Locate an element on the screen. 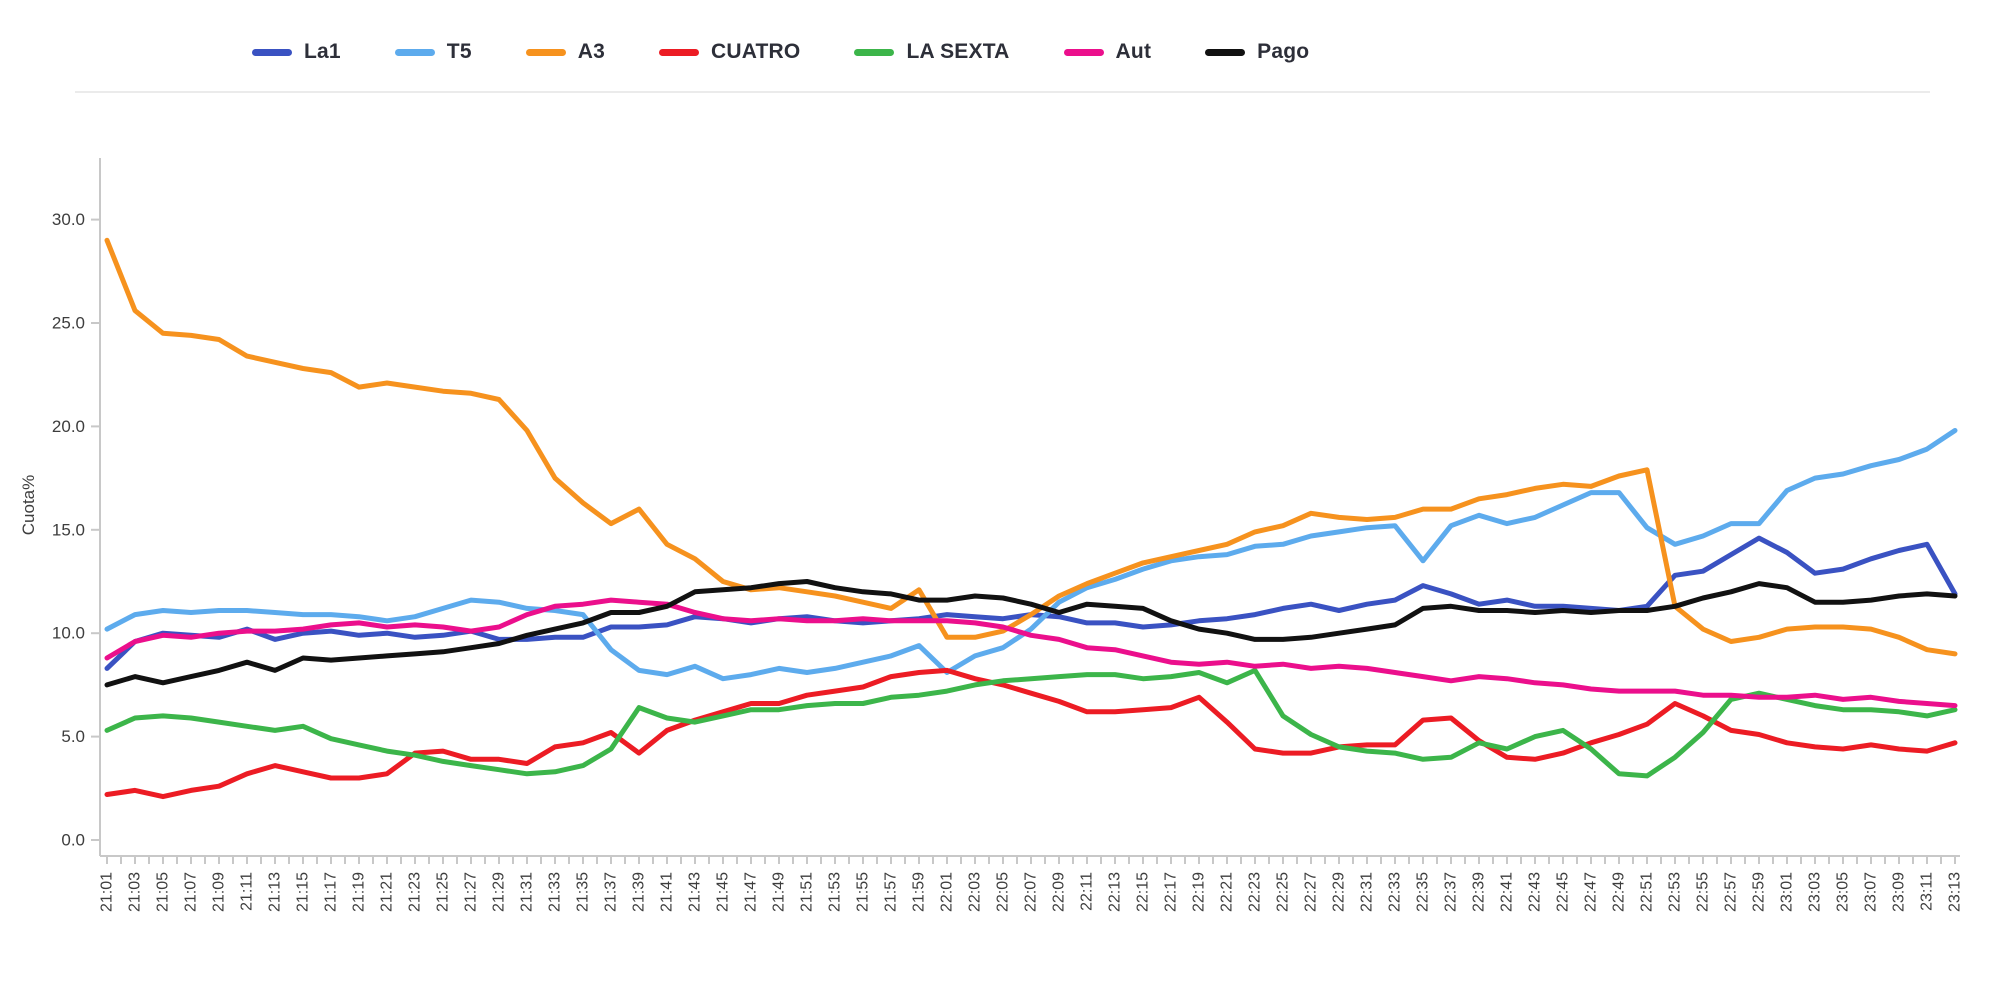 This screenshot has width=2000, height=1000. legend-item-pago: Pago is located at coordinates (1257, 52).